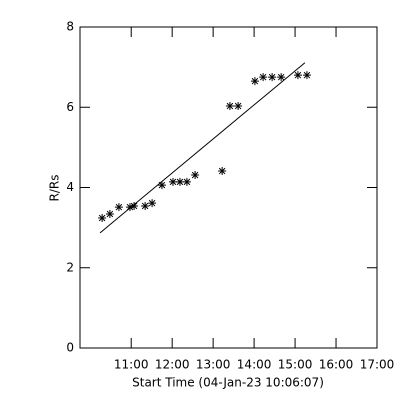  Describe the element at coordinates (172, 365) in the screenshot. I see `x-tick-label: 12:00` at that location.